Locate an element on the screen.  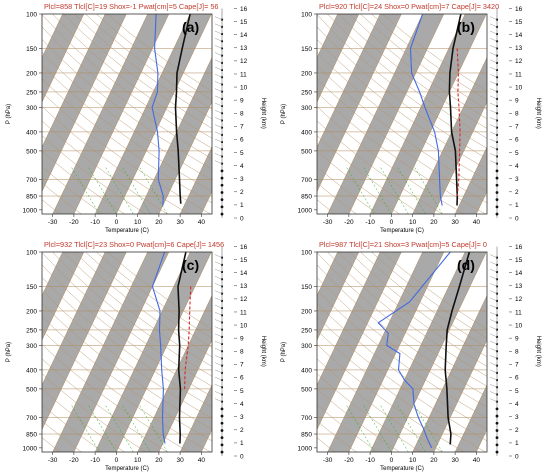
y-axis-title: P (hPa) is located at coordinates (284, 114).